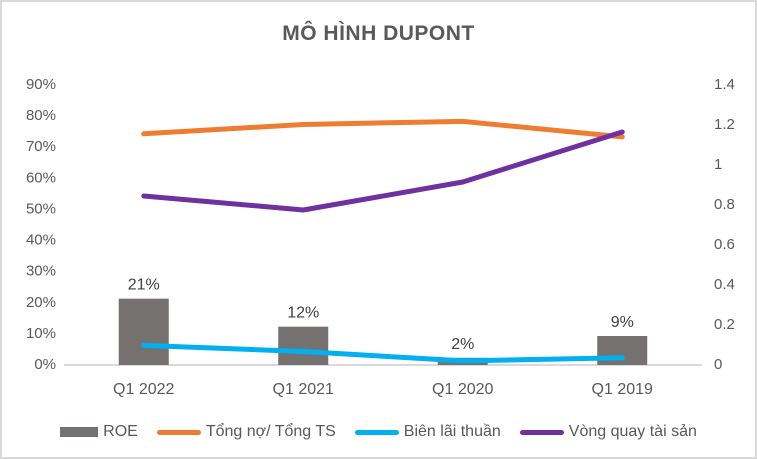 The image size is (757, 459). I want to click on legend-item: Biên lãi thuần, so click(427, 432).